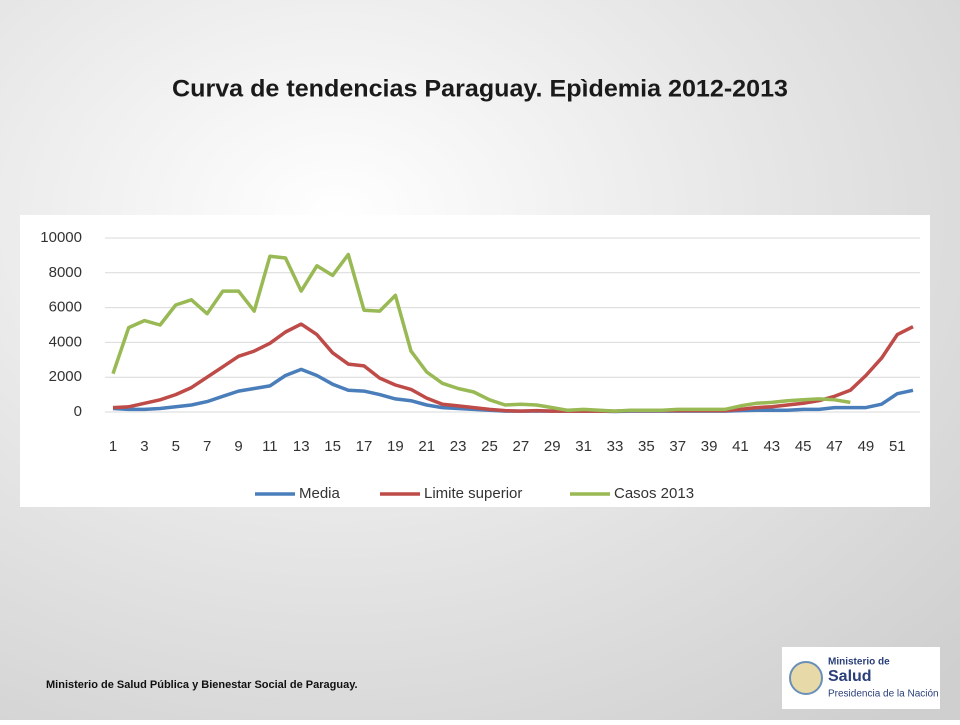  What do you see at coordinates (301, 446) in the screenshot?
I see `x-tick-label: 13` at bounding box center [301, 446].